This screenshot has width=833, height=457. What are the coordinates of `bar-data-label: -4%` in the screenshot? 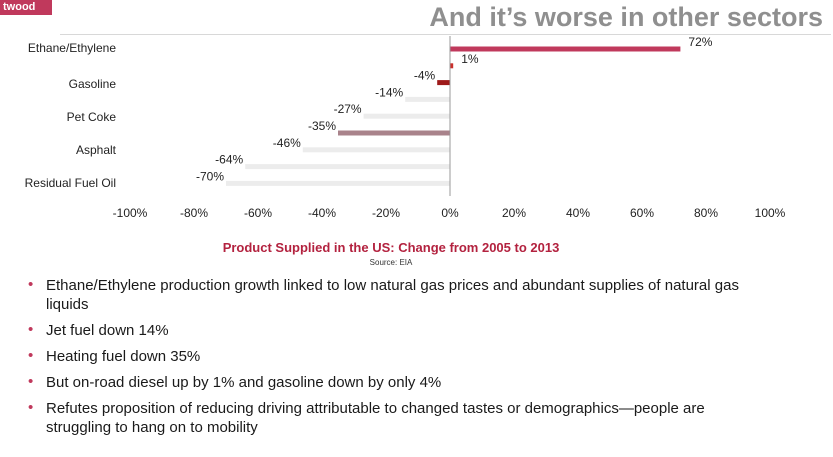 It's located at (425, 76).